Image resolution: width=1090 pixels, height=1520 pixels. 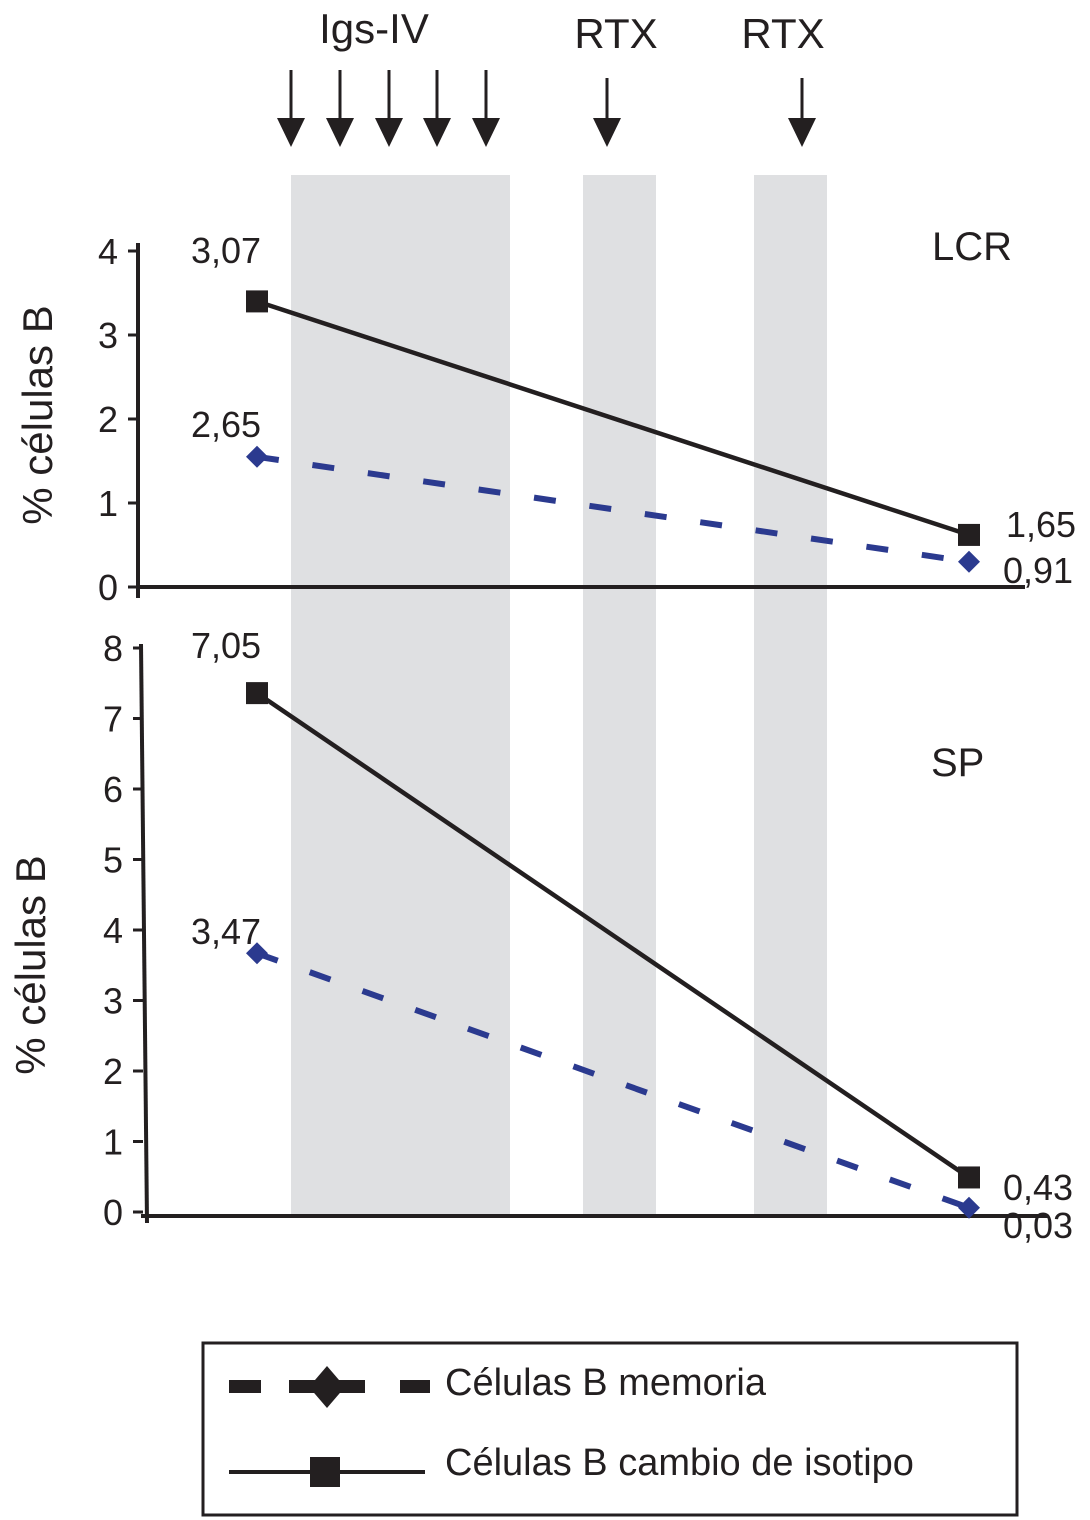 What do you see at coordinates (226, 645) in the screenshot?
I see `sp-switched-start-label: 7,05` at bounding box center [226, 645].